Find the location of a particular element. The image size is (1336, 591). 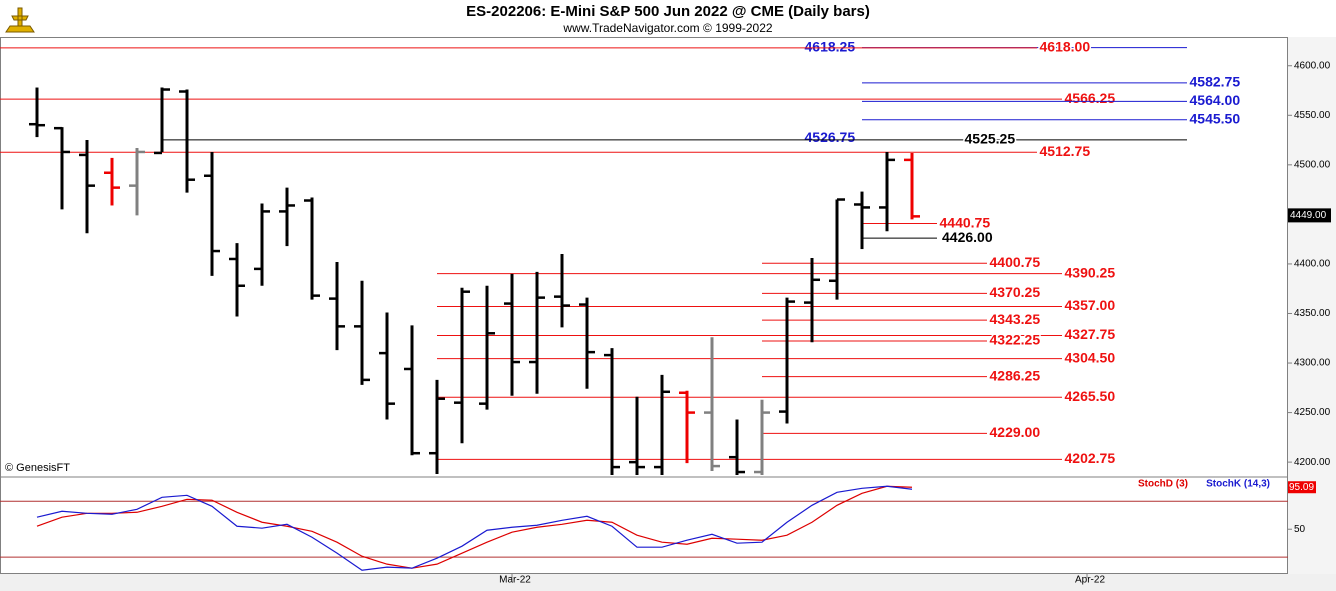

date-axis-area is located at coordinates (668, 582).